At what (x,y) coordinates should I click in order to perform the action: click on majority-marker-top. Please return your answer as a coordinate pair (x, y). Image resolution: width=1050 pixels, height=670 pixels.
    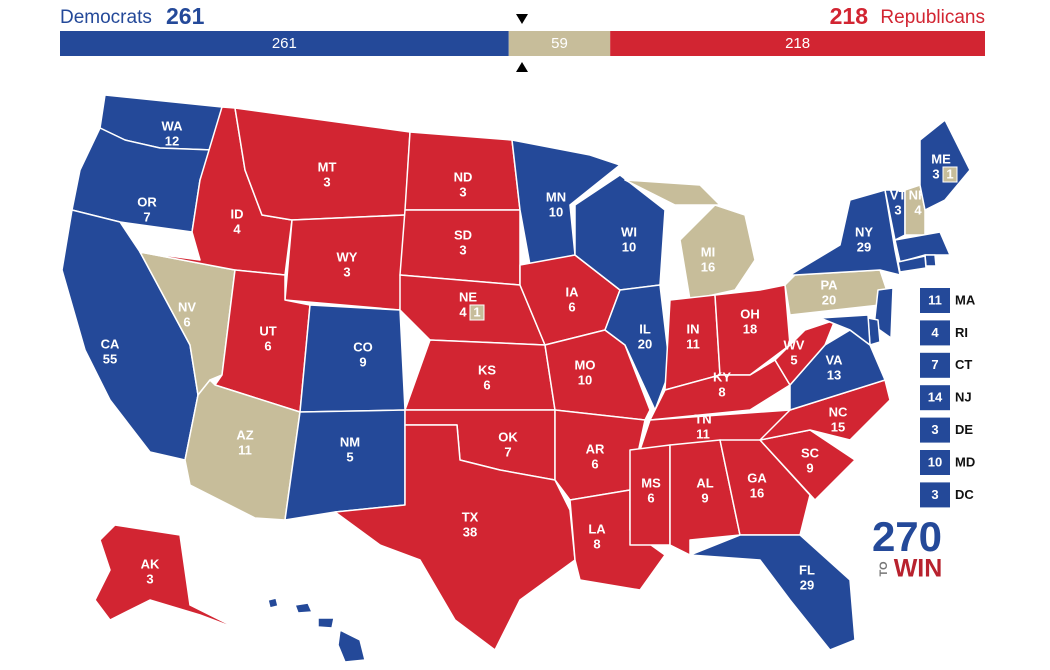
    Looking at the image, I should click on (522, 19).